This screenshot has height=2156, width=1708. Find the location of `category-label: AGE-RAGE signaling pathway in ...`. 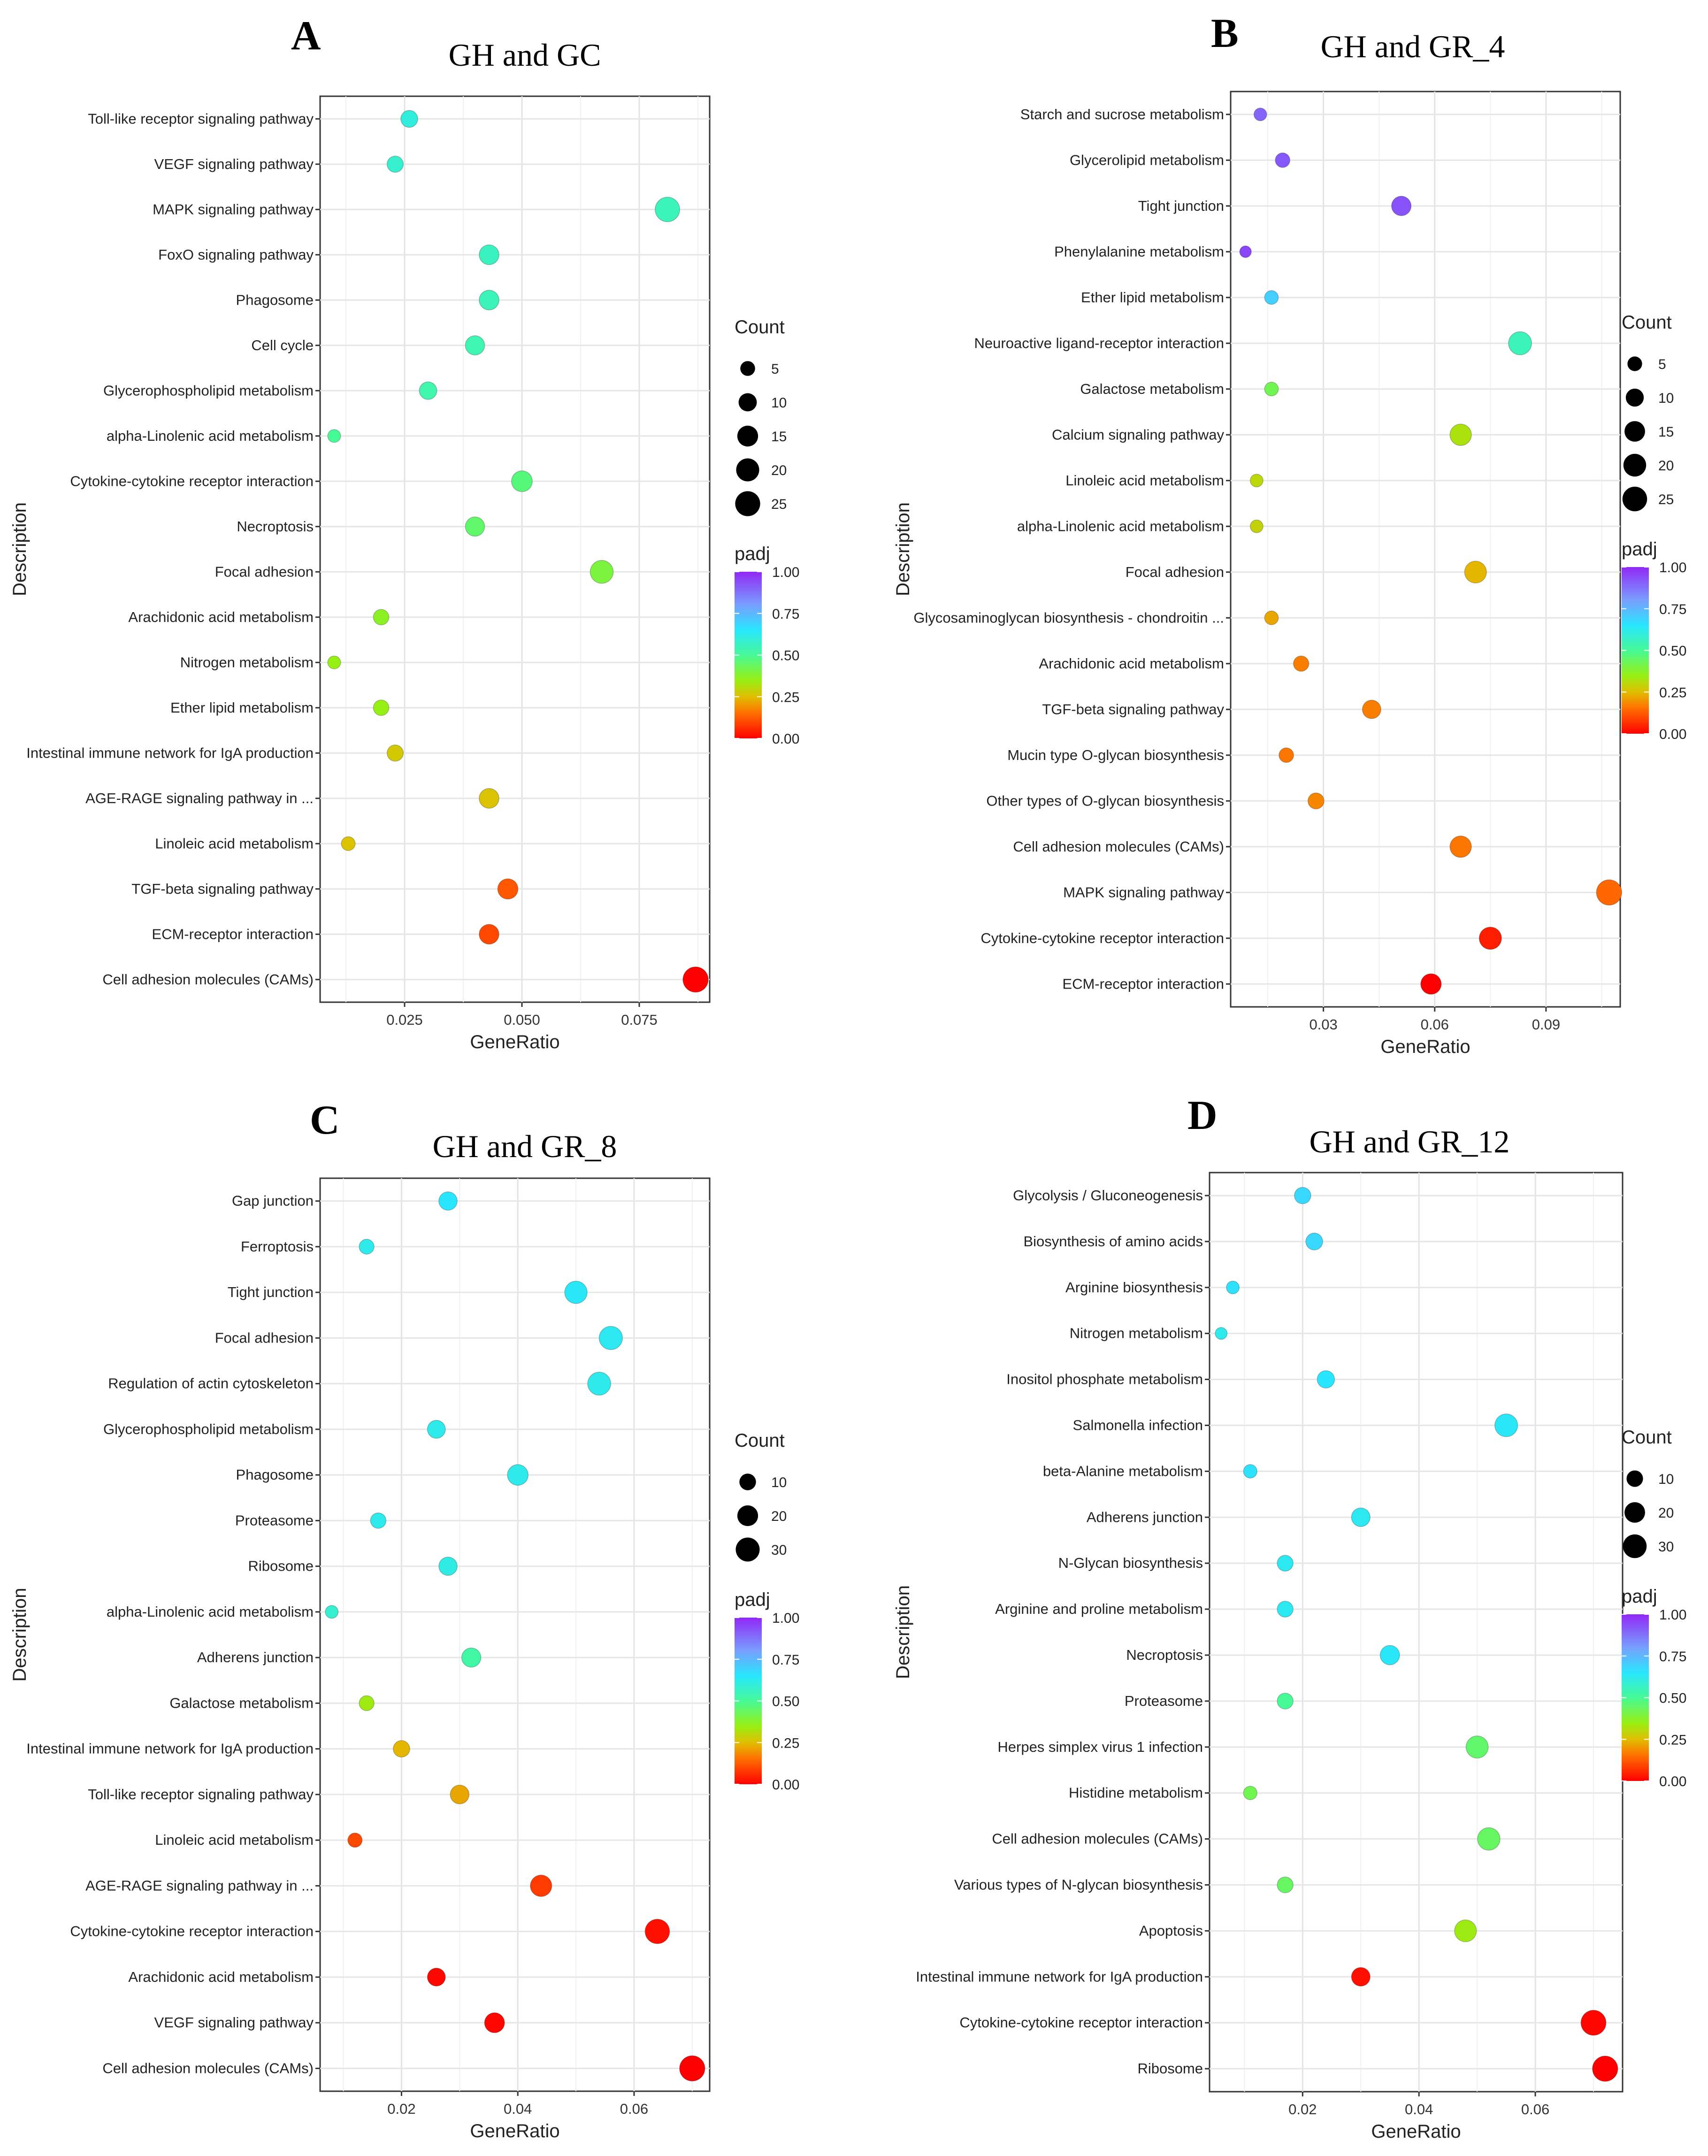

category-label: AGE-RAGE signaling pathway in ... is located at coordinates (199, 798).